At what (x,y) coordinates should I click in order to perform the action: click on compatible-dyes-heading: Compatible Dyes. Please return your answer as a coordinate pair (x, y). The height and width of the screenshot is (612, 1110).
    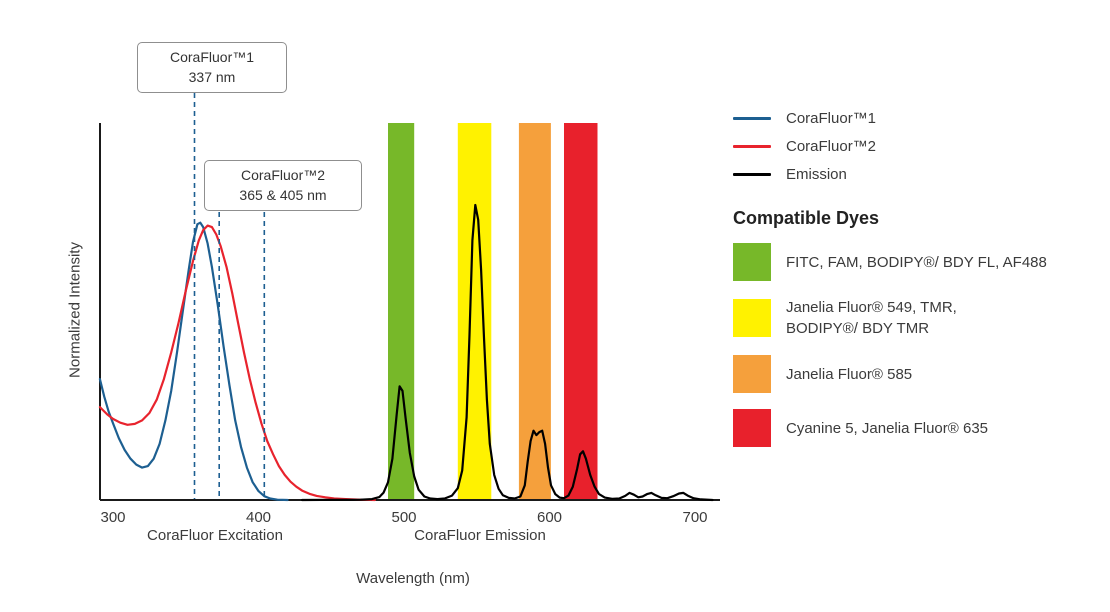
    Looking at the image, I should click on (806, 218).